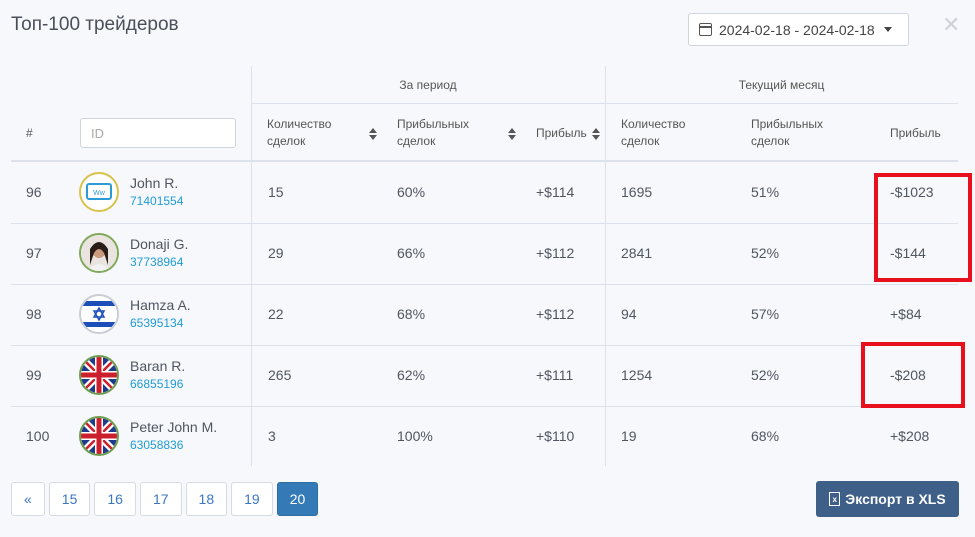 Image resolution: width=975 pixels, height=537 pixels. Describe the element at coordinates (835, 499) in the screenshot. I see `excel-file-icon: x` at that location.